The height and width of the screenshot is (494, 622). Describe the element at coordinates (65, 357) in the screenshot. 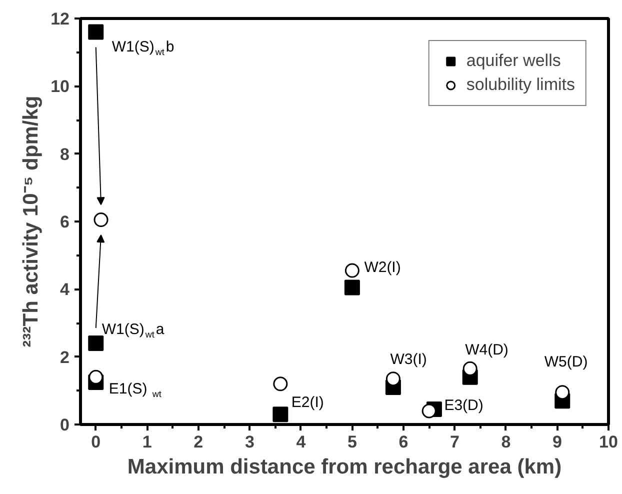

I see `y-tick-label: 2` at that location.